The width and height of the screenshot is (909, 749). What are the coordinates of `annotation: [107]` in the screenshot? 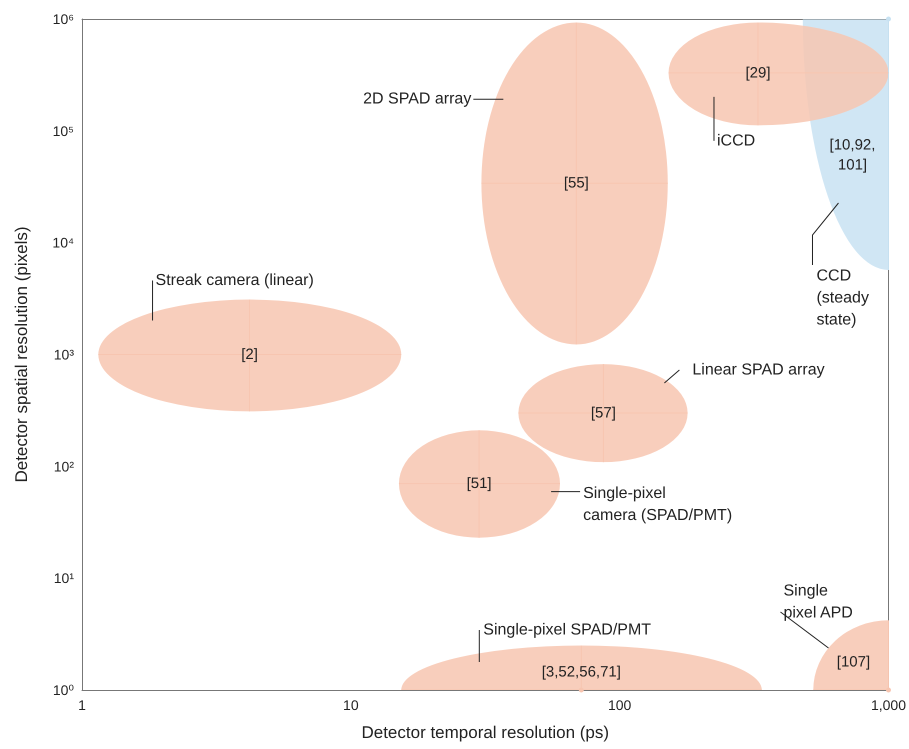 It's located at (853, 662).